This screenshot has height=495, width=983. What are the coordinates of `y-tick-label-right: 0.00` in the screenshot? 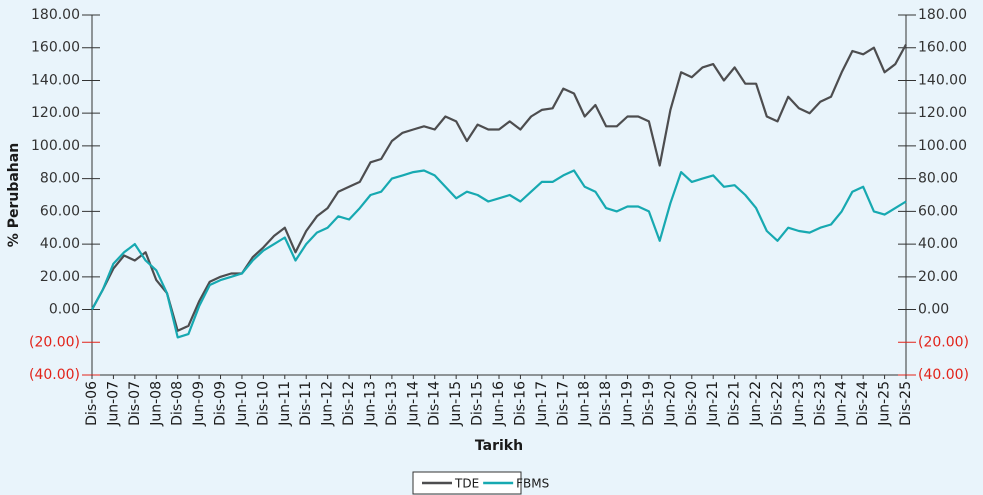 It's located at (933, 310).